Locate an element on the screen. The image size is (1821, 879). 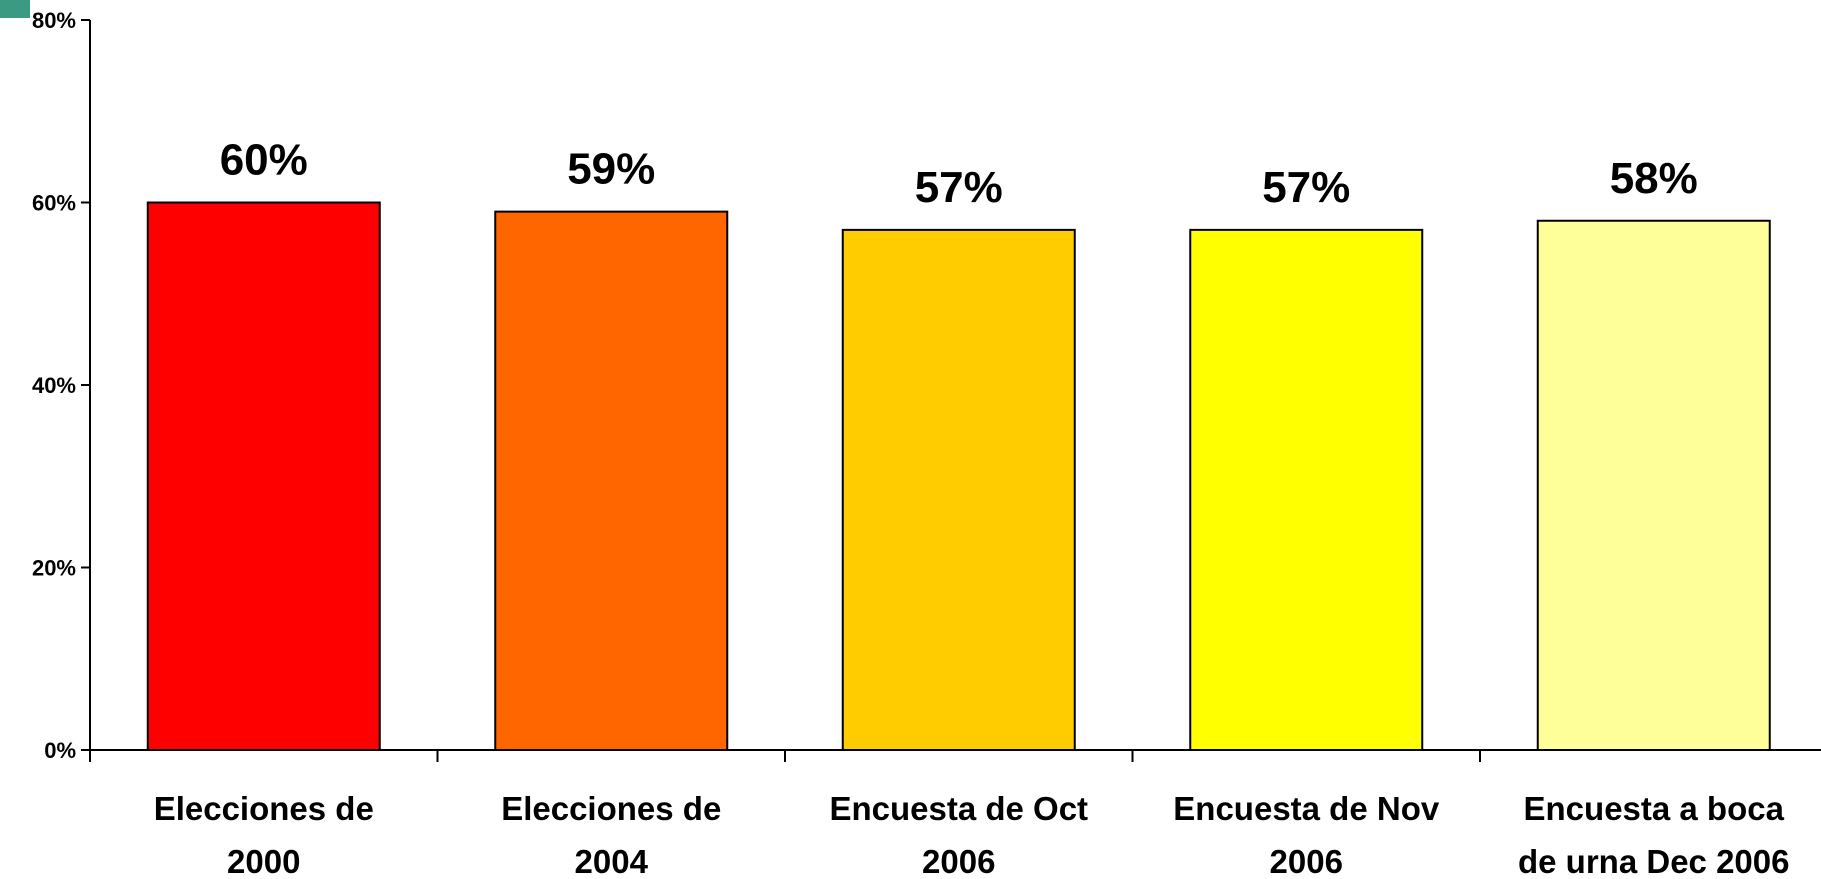
category-label: Encuesta de Nov is located at coordinates (1306, 808).